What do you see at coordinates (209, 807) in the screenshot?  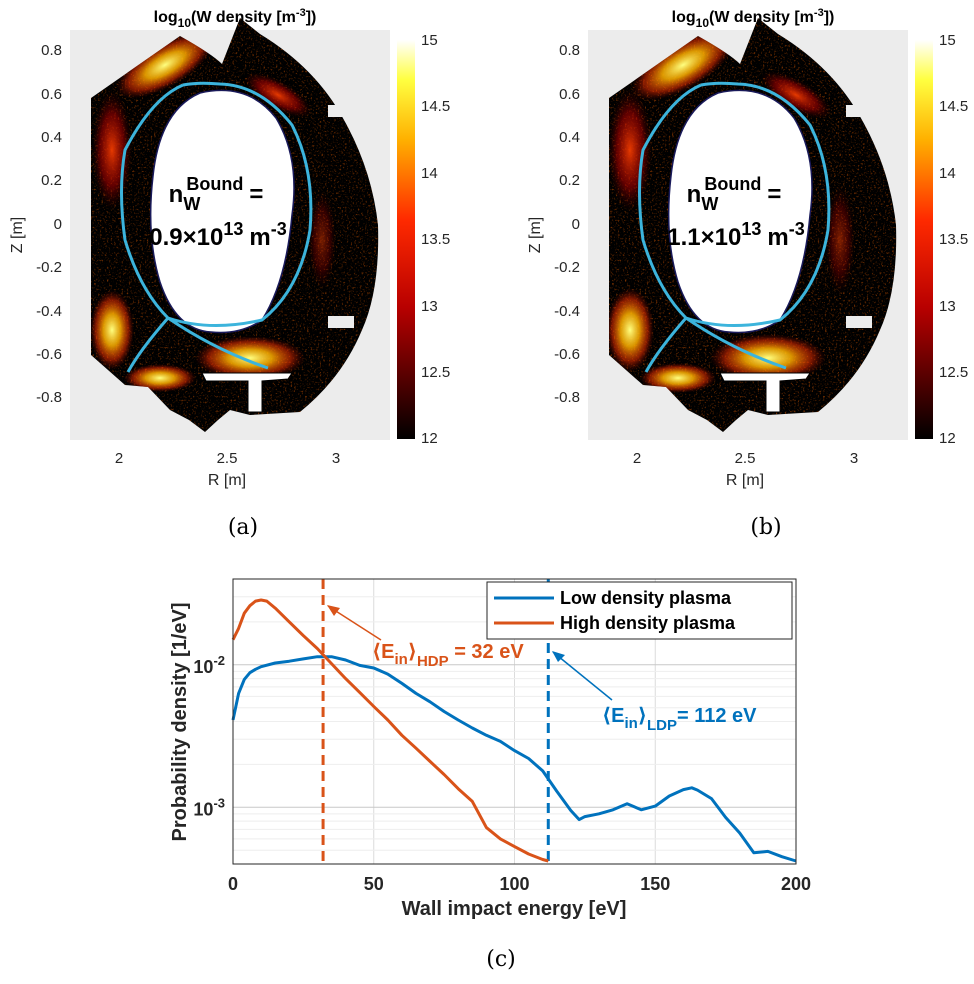 I see `panel-c-ytick: 10⁻³` at bounding box center [209, 807].